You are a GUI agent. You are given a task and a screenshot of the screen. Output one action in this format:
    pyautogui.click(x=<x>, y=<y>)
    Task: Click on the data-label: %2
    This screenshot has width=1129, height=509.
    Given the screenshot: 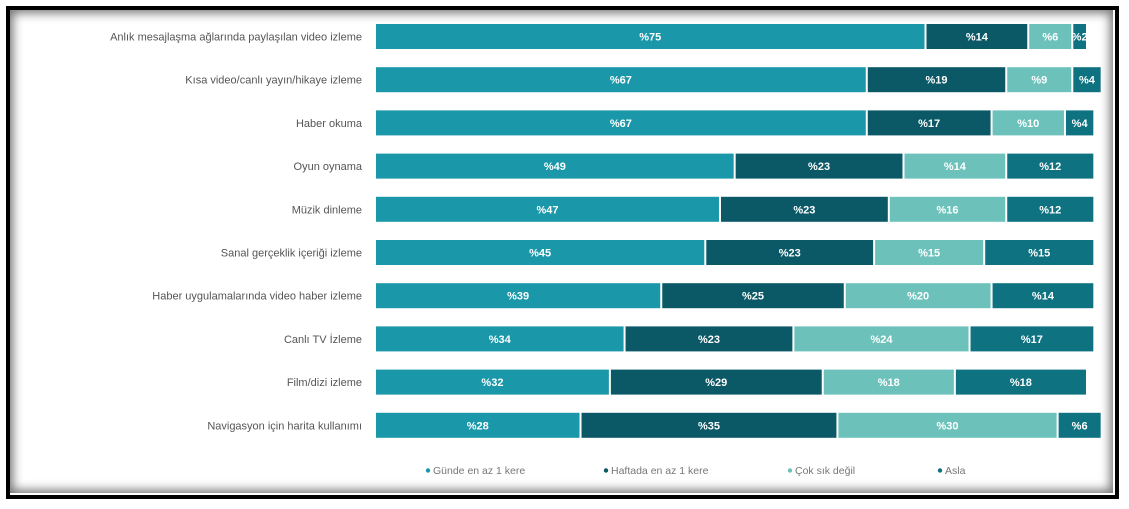 What is the action you would take?
    pyautogui.click(x=1080, y=38)
    